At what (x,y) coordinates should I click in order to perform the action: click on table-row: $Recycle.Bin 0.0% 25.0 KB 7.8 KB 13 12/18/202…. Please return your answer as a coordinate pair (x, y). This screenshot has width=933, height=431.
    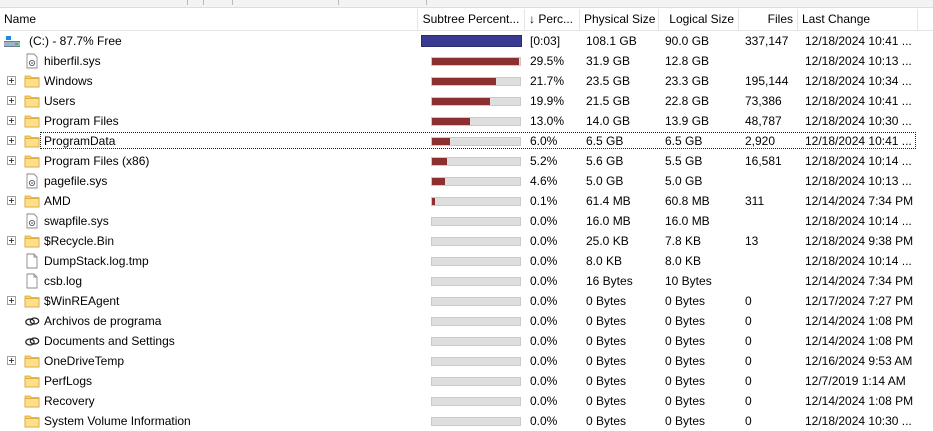
    Looking at the image, I should click on (466, 241).